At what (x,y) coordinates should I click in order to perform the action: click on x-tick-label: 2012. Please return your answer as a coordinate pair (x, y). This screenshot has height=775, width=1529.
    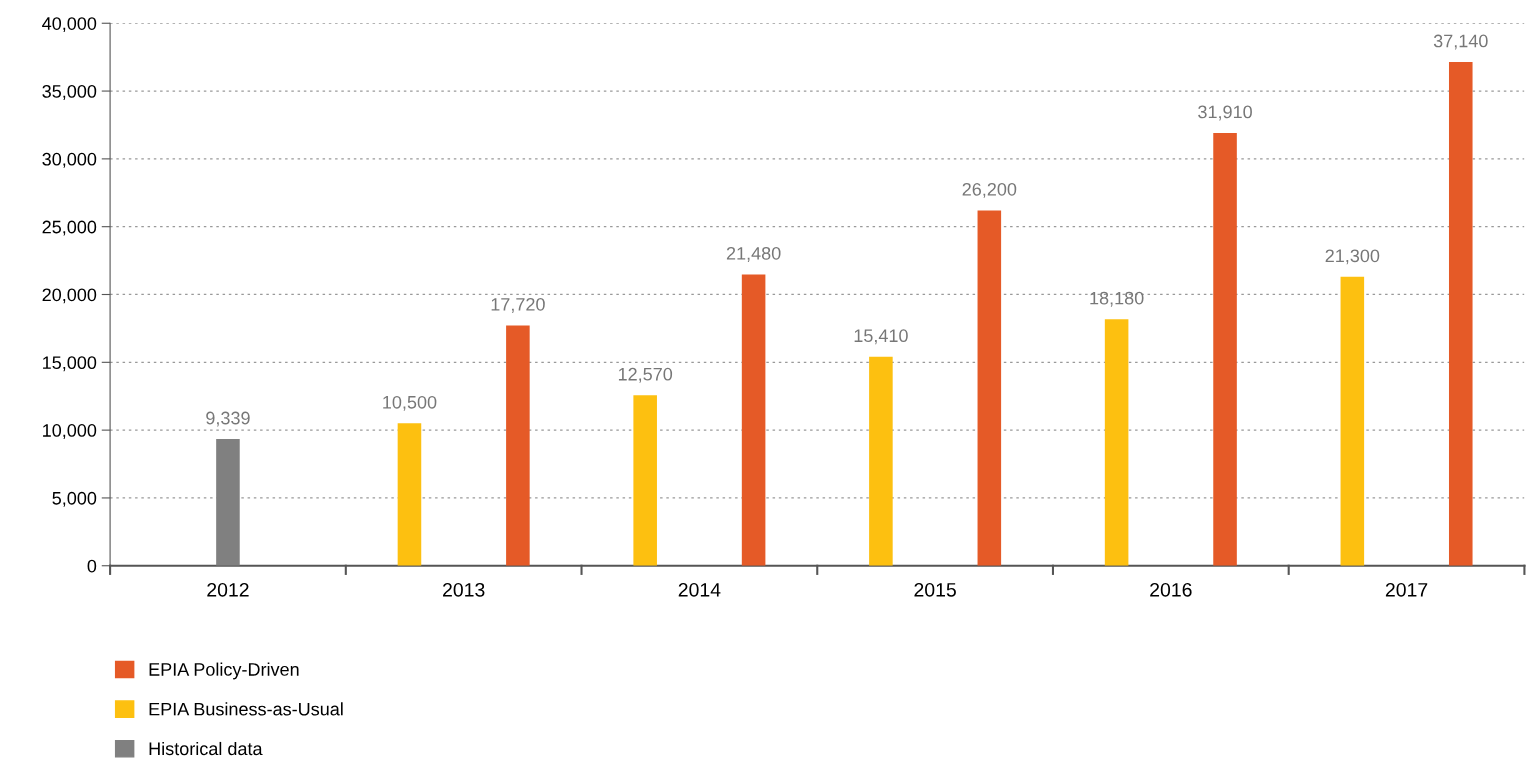
    Looking at the image, I should click on (228, 589).